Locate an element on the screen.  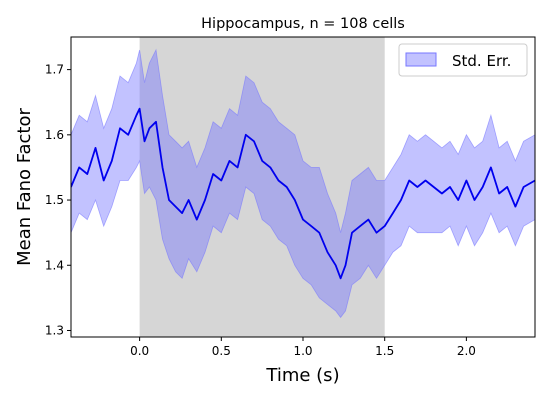
y-tick-label: 1.4 is located at coordinates (54, 265).